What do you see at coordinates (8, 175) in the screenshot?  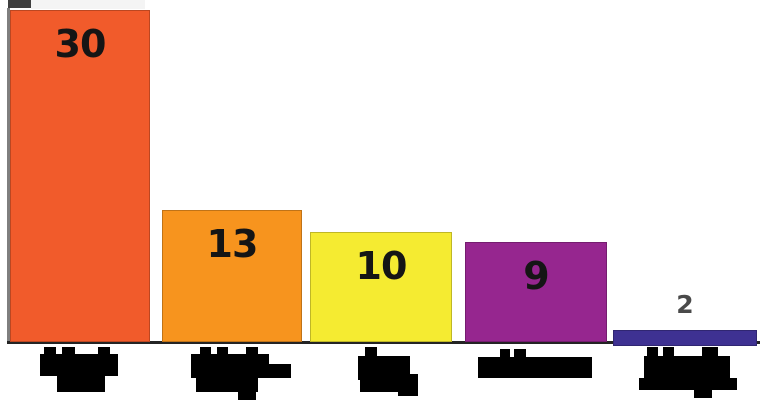 I see `y-axis-line` at bounding box center [8, 175].